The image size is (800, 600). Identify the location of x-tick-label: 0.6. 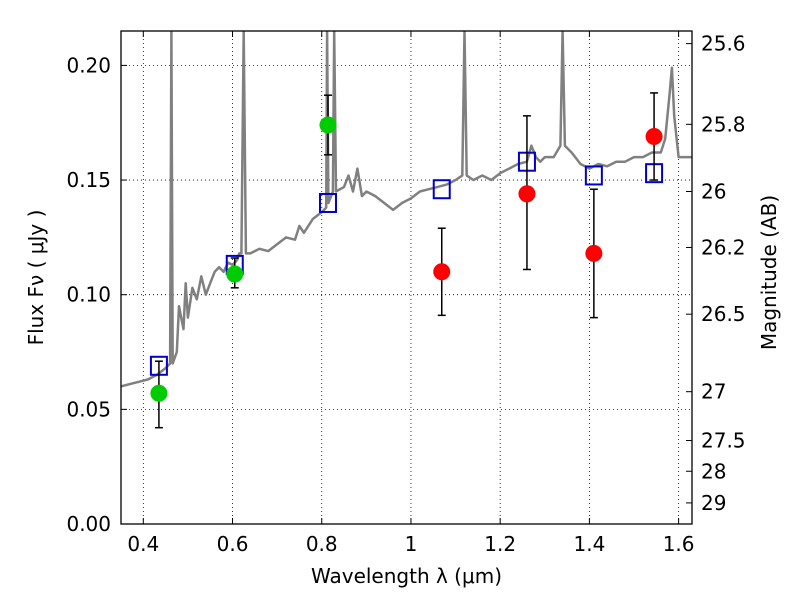
(233, 544).